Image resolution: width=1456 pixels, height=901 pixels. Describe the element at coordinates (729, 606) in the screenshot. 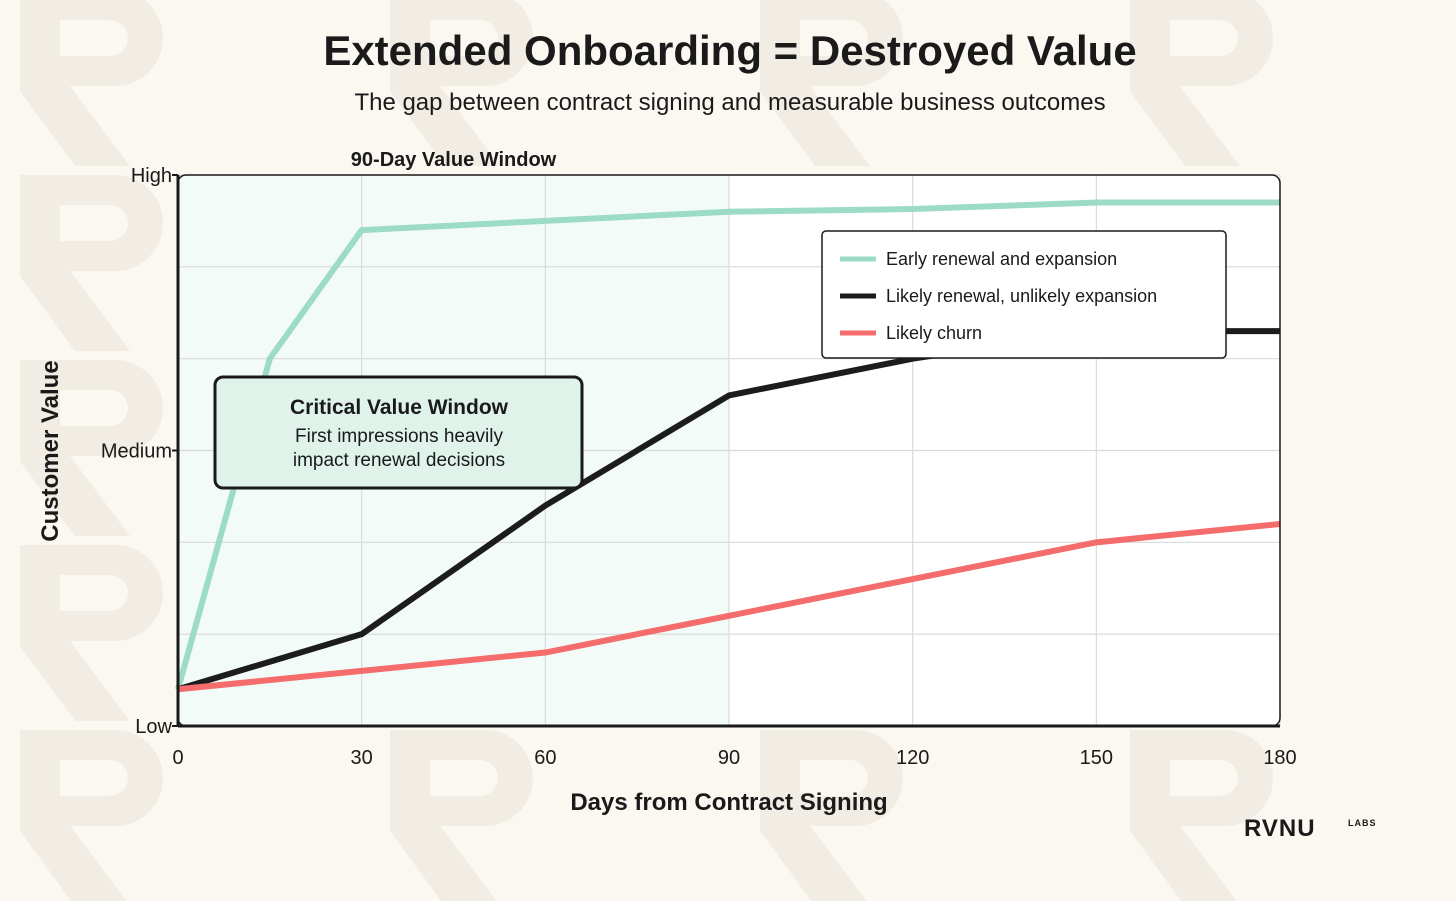

I see `series-line-likely-churn` at that location.